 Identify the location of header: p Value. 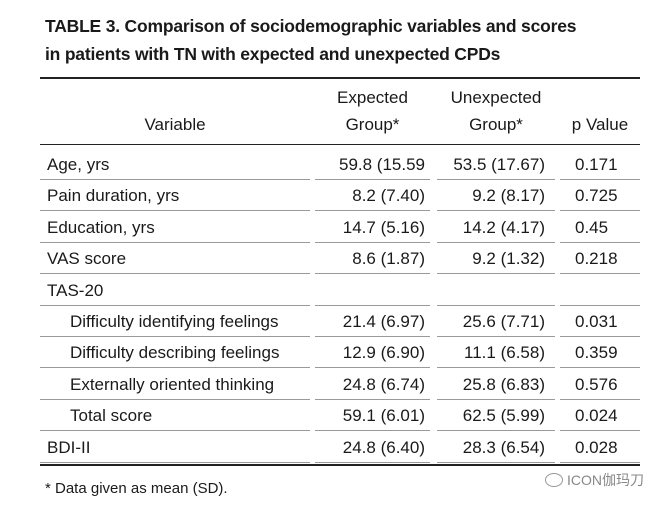
(600, 124).